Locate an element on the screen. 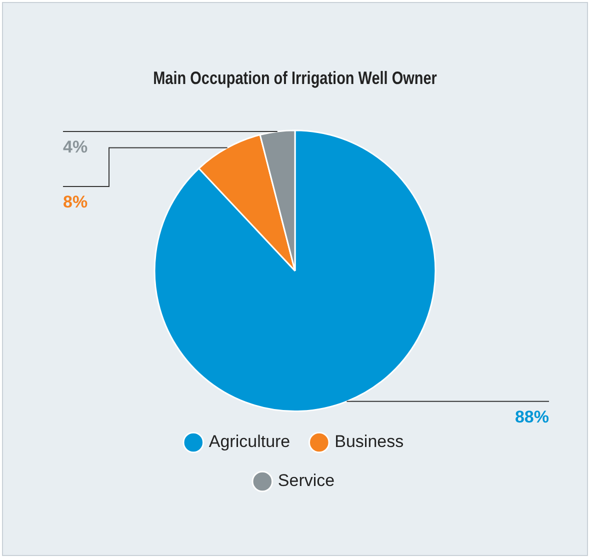 The height and width of the screenshot is (558, 590). data-label: 4% is located at coordinates (75, 147).